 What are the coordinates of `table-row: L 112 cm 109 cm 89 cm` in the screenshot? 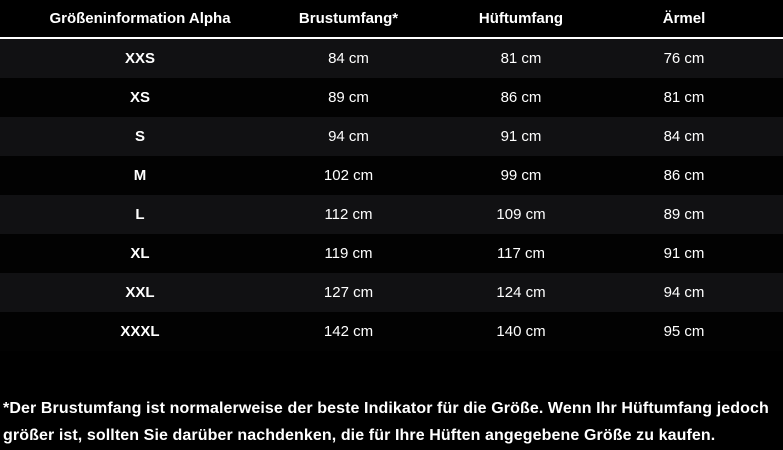 It's located at (391, 214).